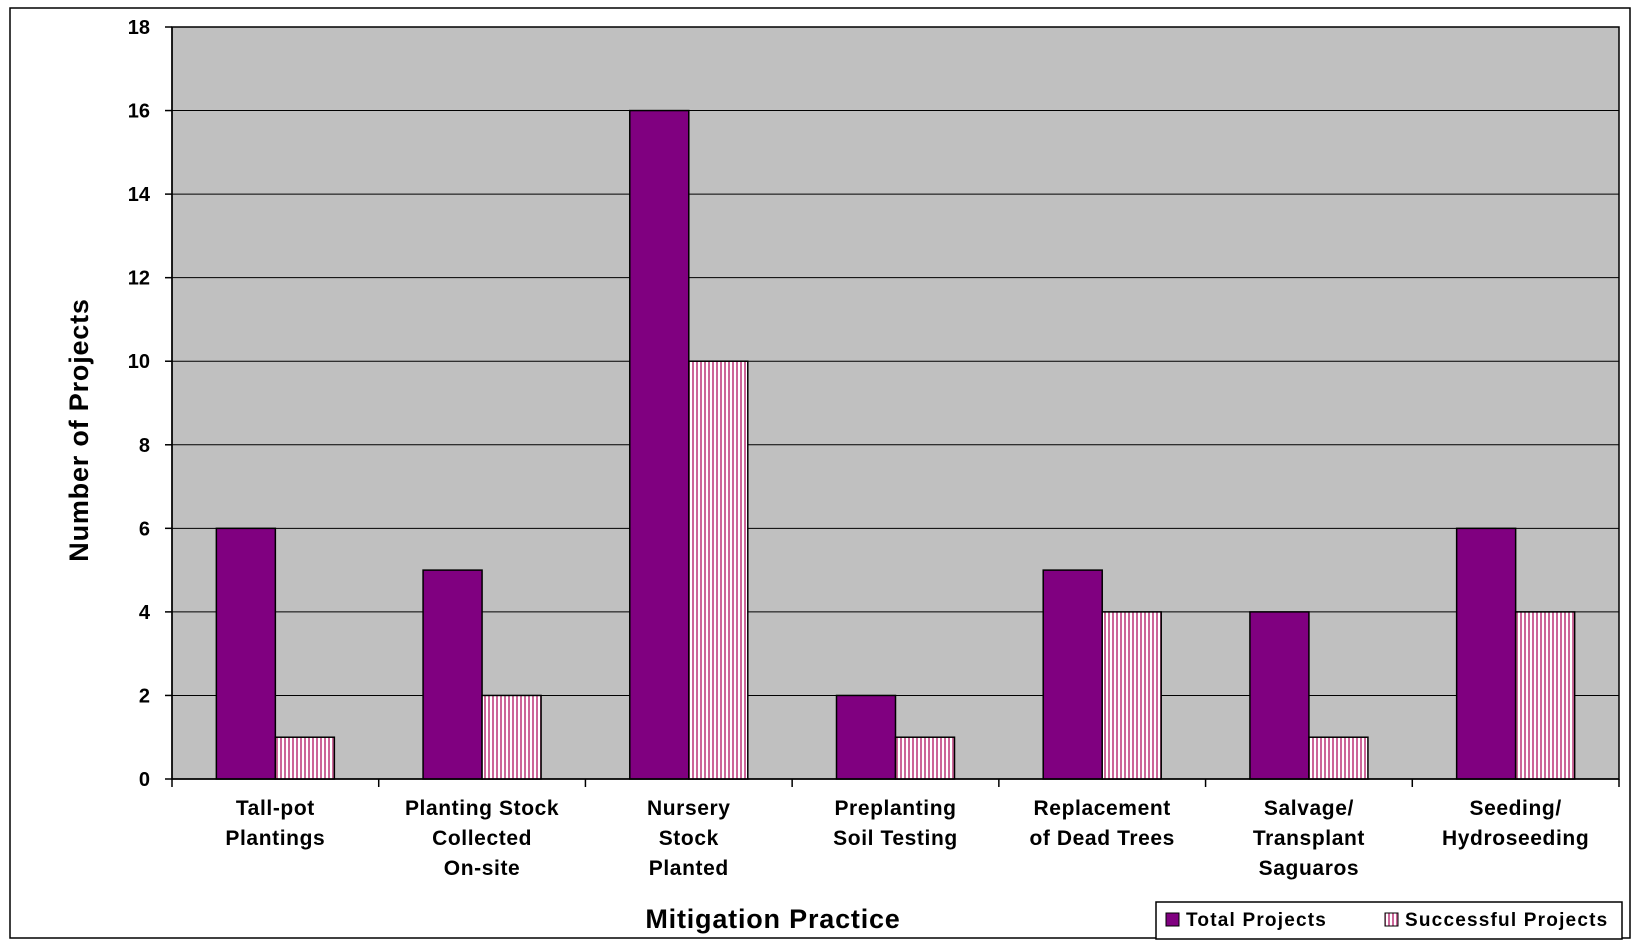 Image resolution: width=1635 pixels, height=943 pixels. What do you see at coordinates (275, 823) in the screenshot?
I see `x-category-label: Tall-pot Plantings` at bounding box center [275, 823].